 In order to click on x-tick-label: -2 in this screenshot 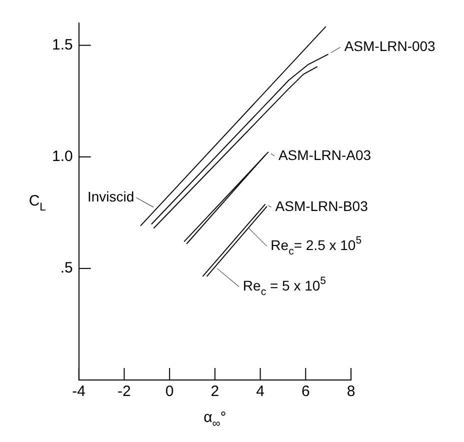, I will do `click(124, 391)`.